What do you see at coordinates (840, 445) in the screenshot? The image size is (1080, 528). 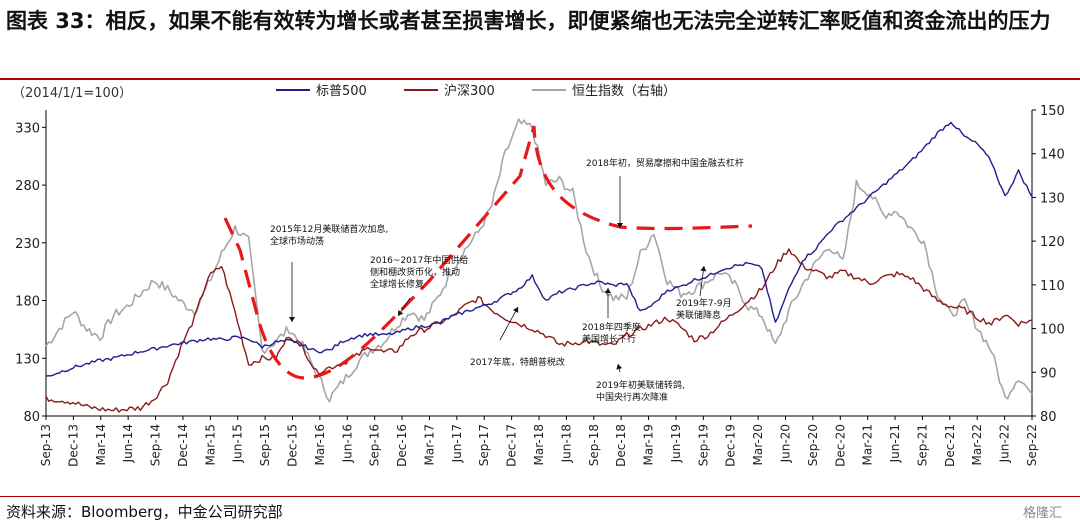 I see `x-tick-label: Dec-20` at bounding box center [840, 445].